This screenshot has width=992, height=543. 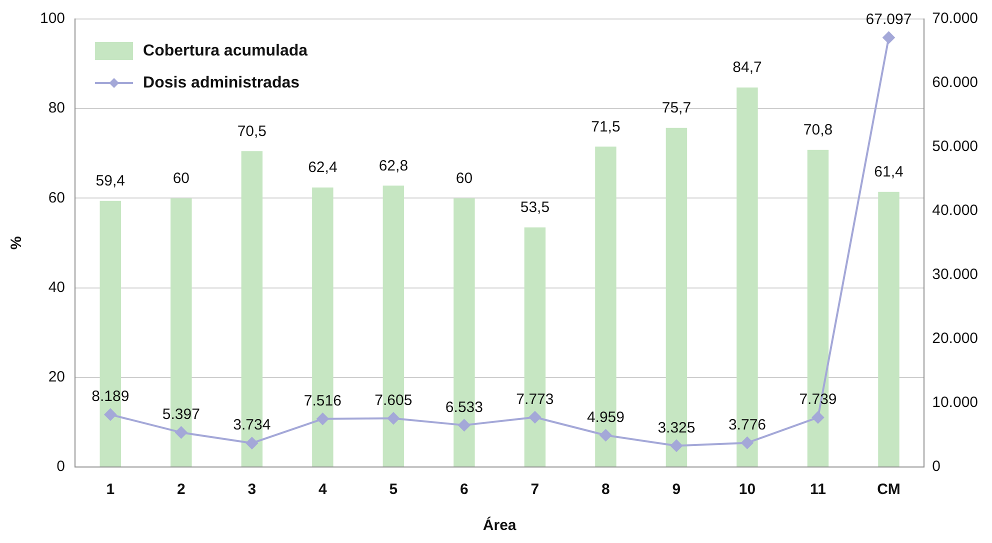 I want to click on data-label: 3.325, so click(x=677, y=427).